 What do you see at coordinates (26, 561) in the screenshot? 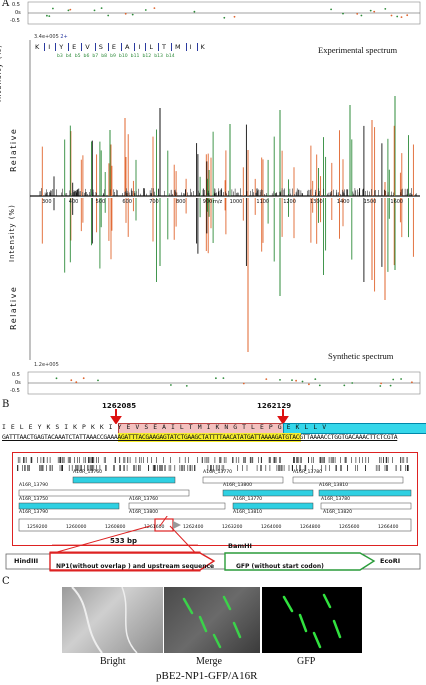
I see `hindiii-site: HindIII` at bounding box center [26, 561].